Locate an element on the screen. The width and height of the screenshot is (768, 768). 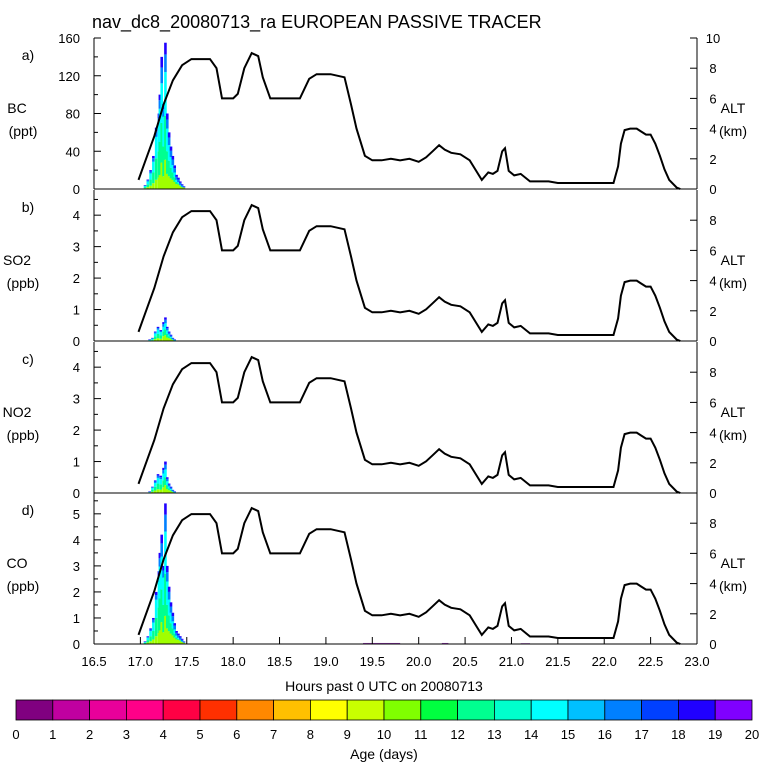
ytick-label-co-0: 0 is located at coordinates (76, 644).